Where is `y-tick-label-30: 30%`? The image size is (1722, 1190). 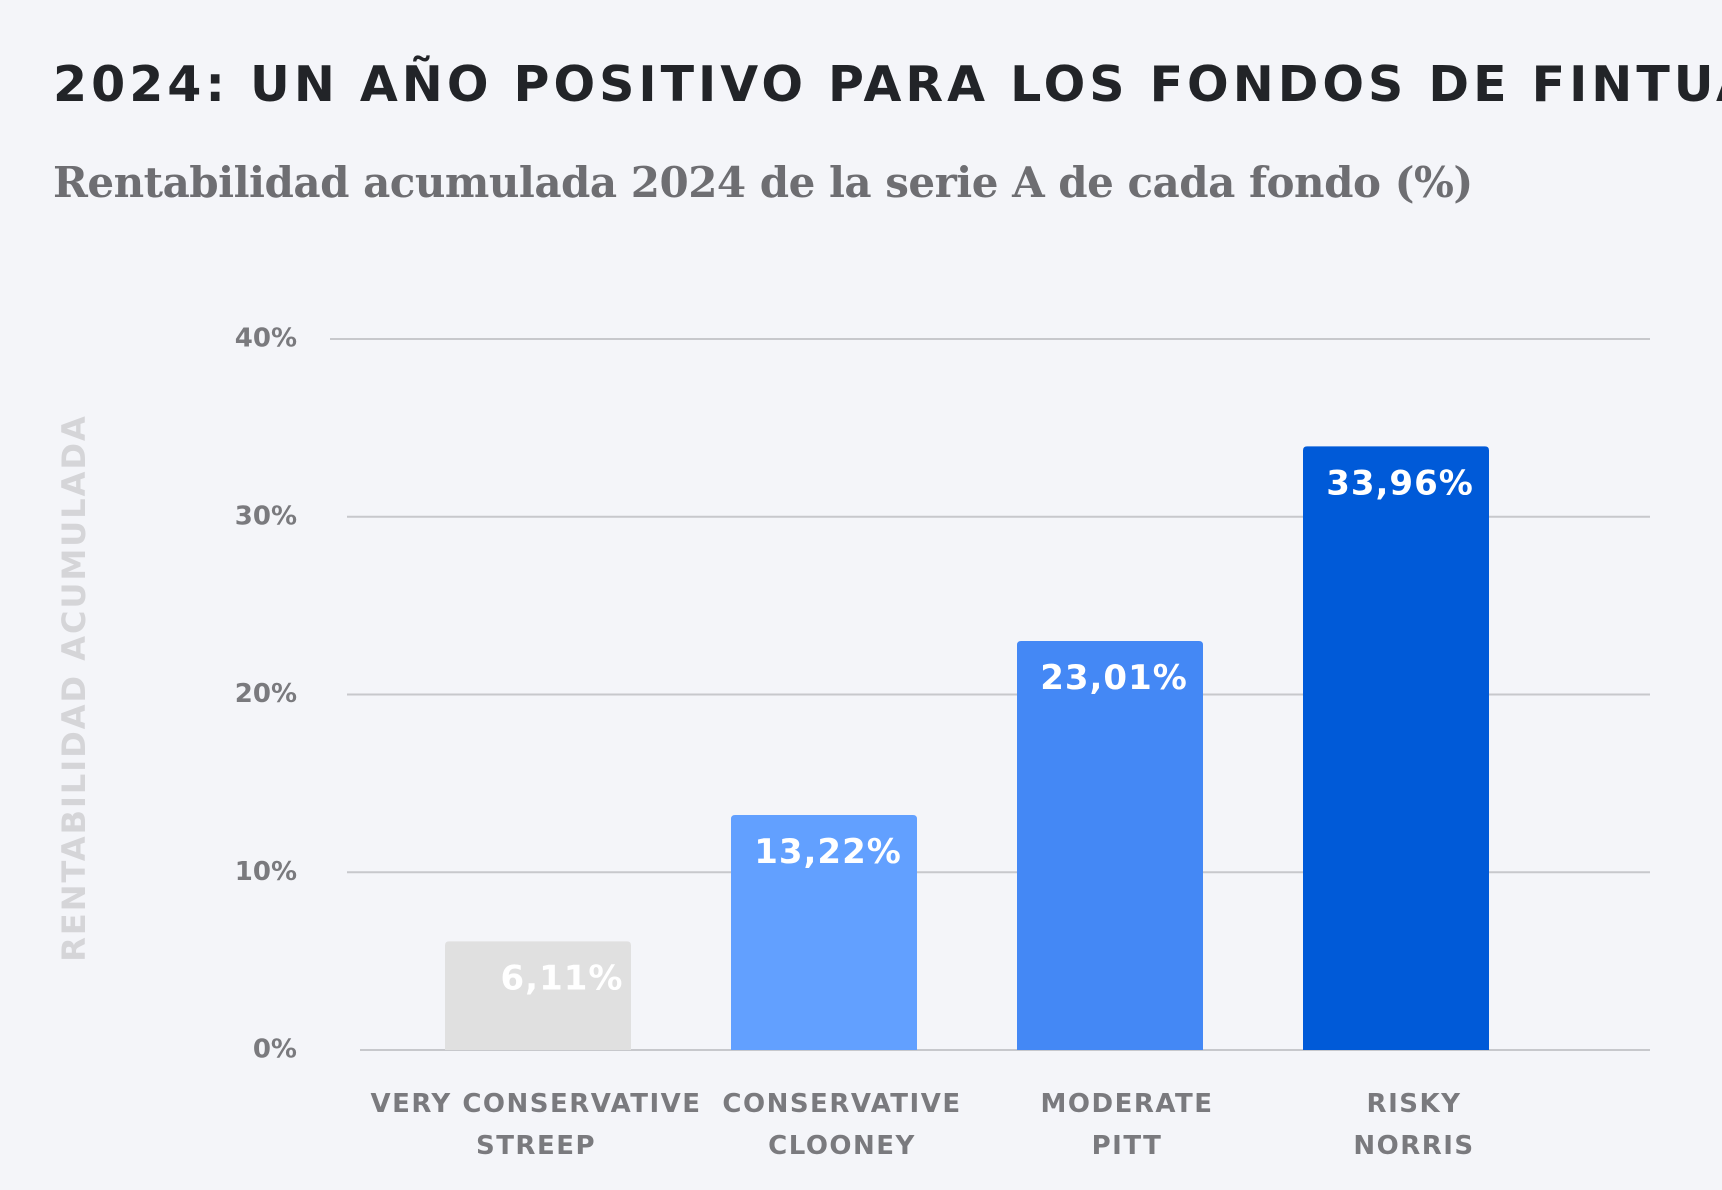 y-tick-label-30: 30% is located at coordinates (266, 516).